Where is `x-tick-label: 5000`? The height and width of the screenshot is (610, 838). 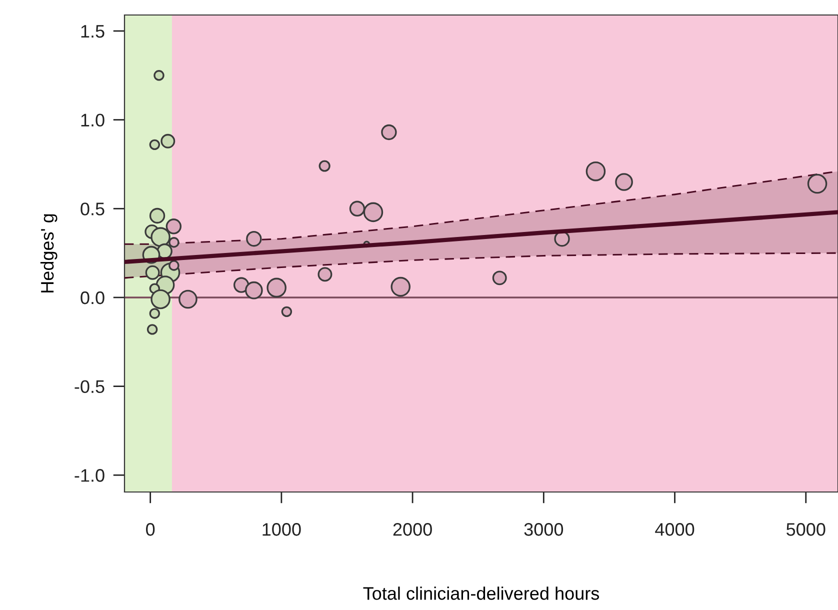
x-tick-label: 5000 is located at coordinates (806, 529).